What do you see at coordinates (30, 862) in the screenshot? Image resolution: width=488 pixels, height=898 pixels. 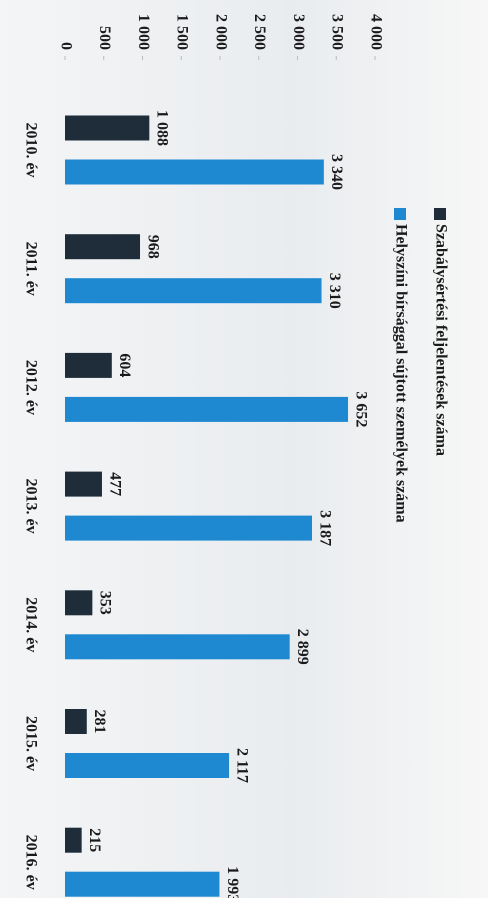 I see `x-tick-label: 2016. év` at bounding box center [30, 862].